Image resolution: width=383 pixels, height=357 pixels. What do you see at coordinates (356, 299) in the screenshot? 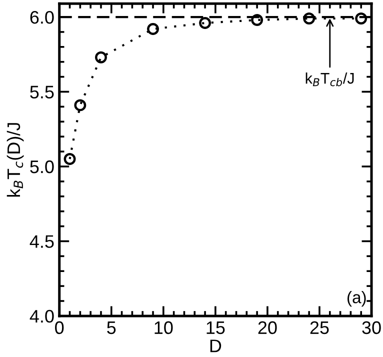
I see `annotation: (a)` at bounding box center [356, 299].